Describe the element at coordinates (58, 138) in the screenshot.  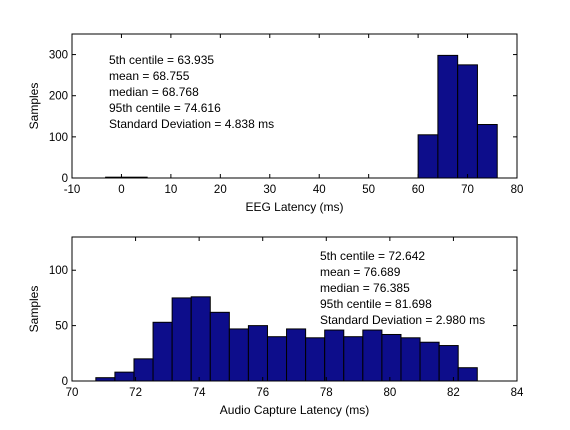
I see `eeg-ytick-label: 100` at that location.